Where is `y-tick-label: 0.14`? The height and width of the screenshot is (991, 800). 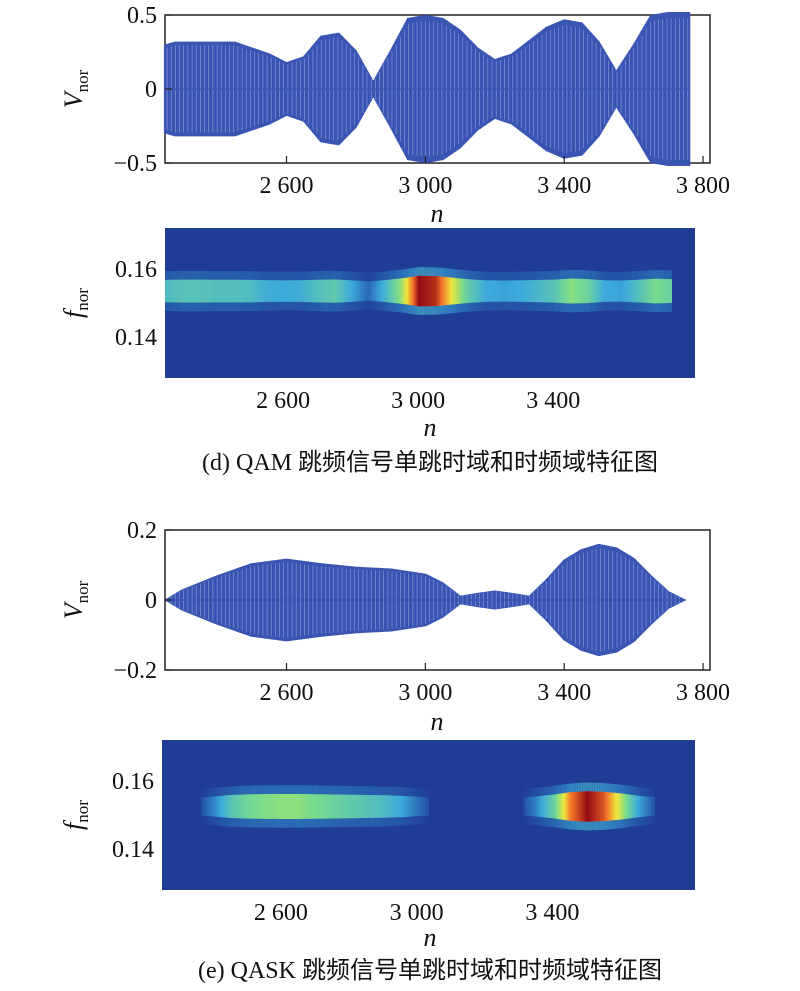
y-tick-label: 0.14 is located at coordinates (136, 338).